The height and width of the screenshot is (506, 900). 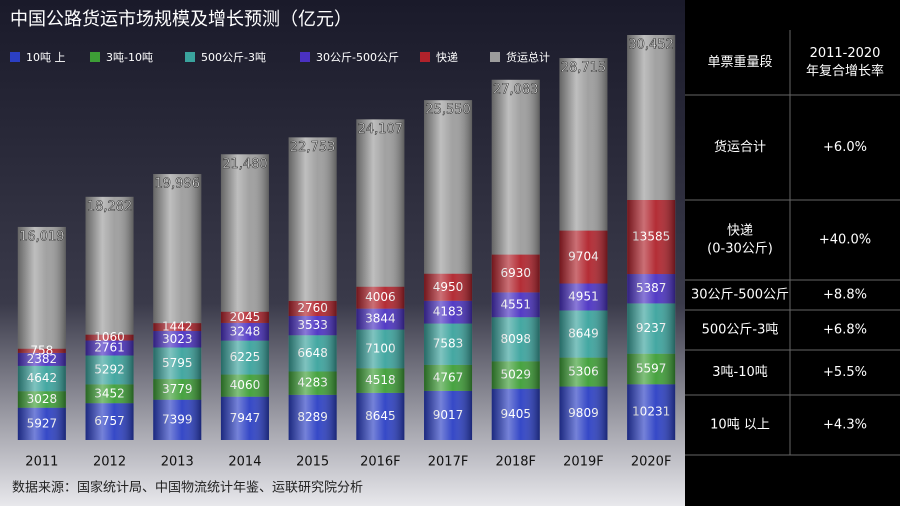 What do you see at coordinates (845, 147) in the screenshot?
I see `table-cell: +6.0%` at bounding box center [845, 147].